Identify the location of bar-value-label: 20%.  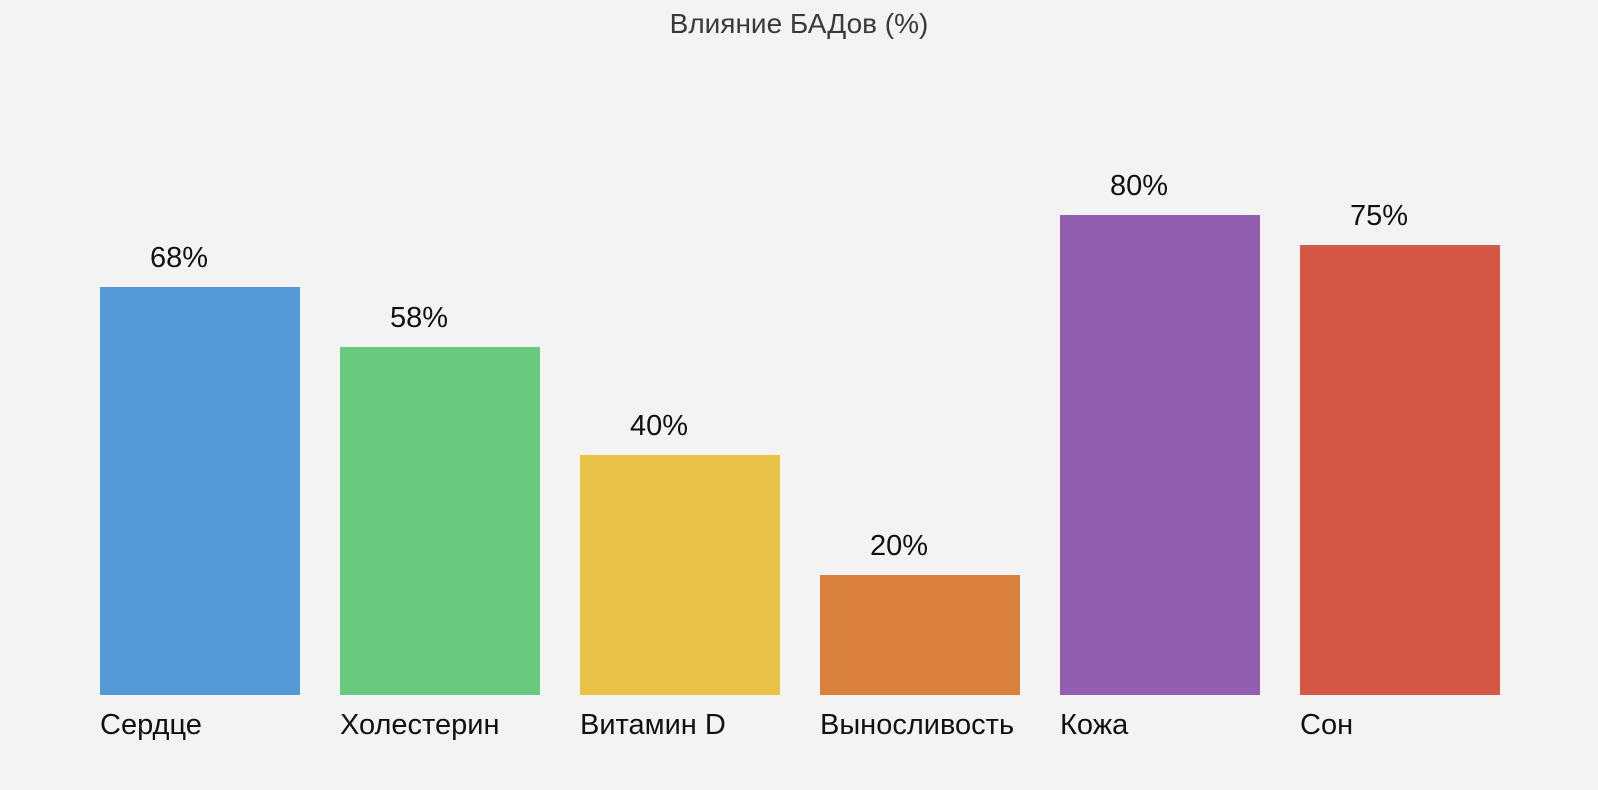
(899, 546).